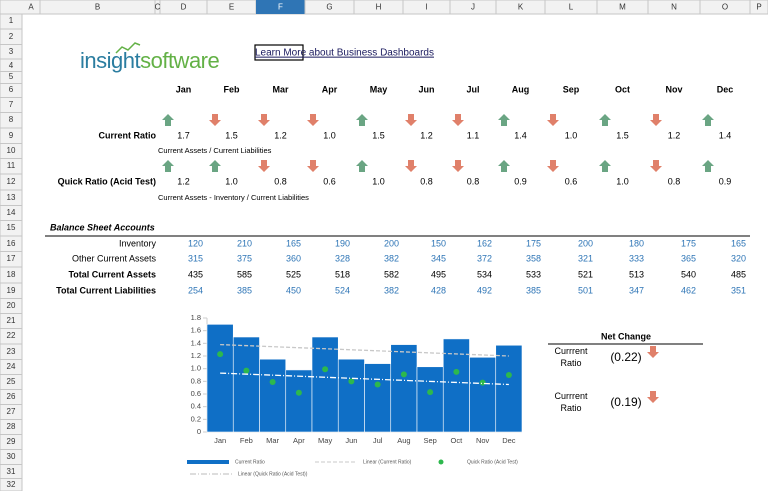  What do you see at coordinates (195, 290) in the screenshot?
I see `account-value: 254` at bounding box center [195, 290].